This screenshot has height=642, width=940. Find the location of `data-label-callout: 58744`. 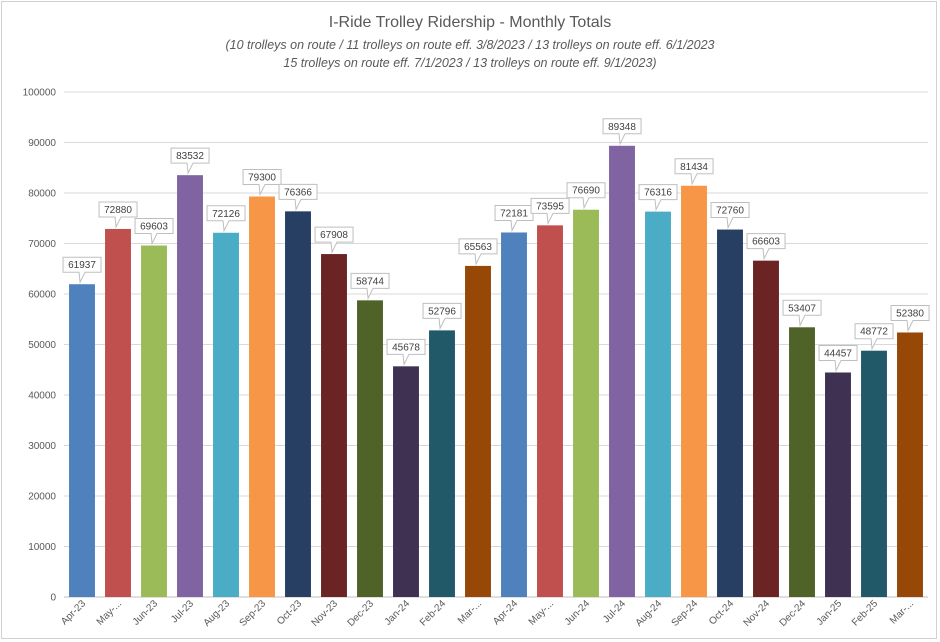

data-label-callout: 58744 is located at coordinates (370, 286).